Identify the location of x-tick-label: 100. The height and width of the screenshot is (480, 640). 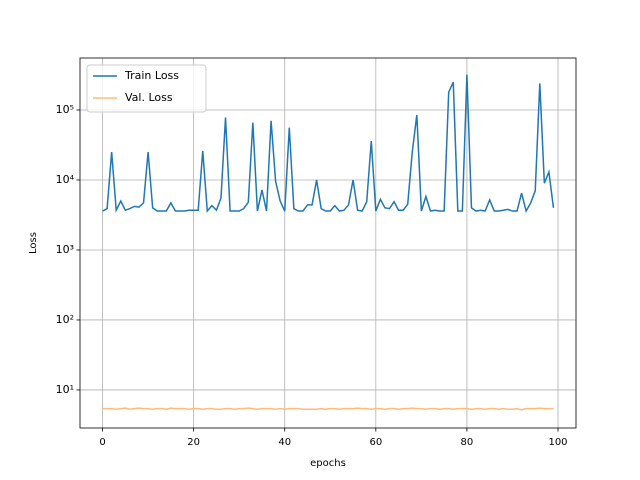
(557, 442).